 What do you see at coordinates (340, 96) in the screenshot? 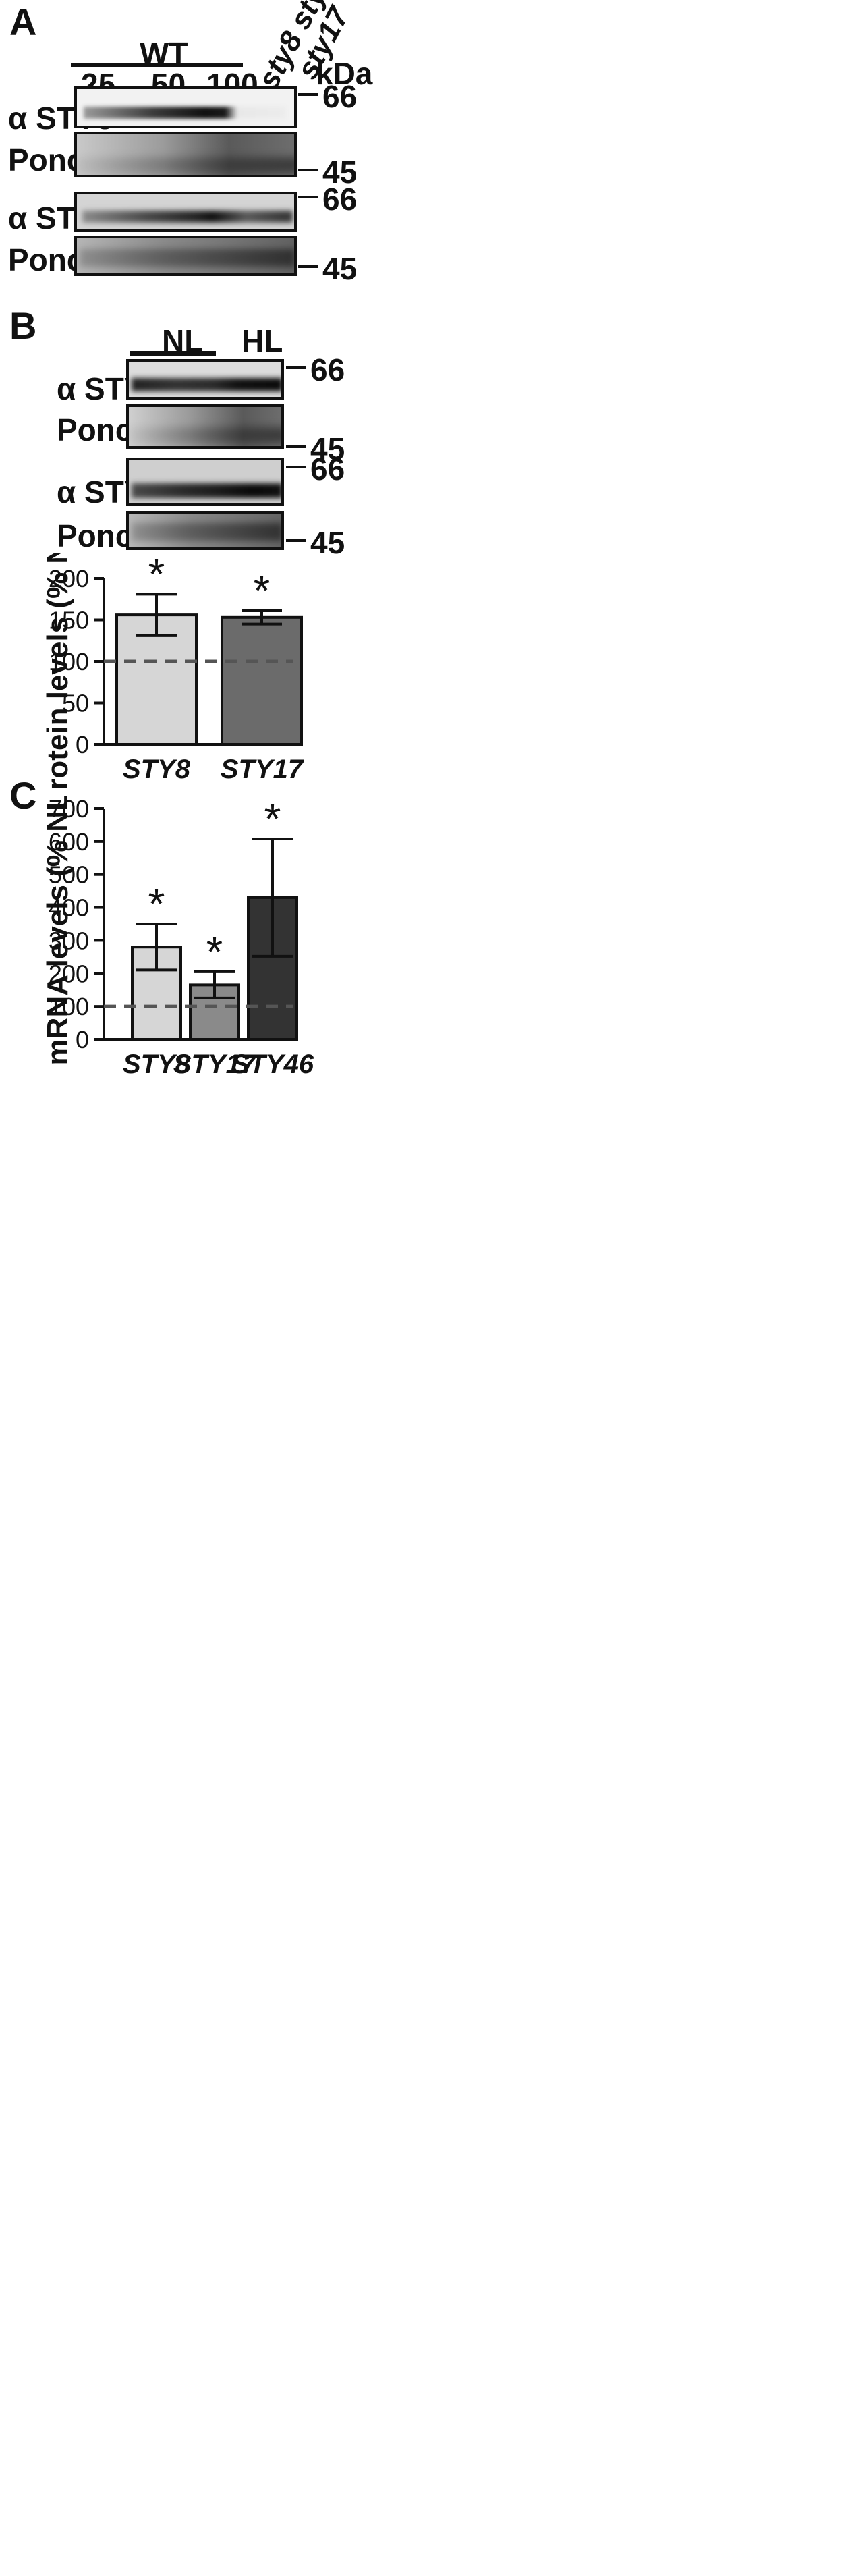
I see `marker-a-1: 66` at bounding box center [340, 96].